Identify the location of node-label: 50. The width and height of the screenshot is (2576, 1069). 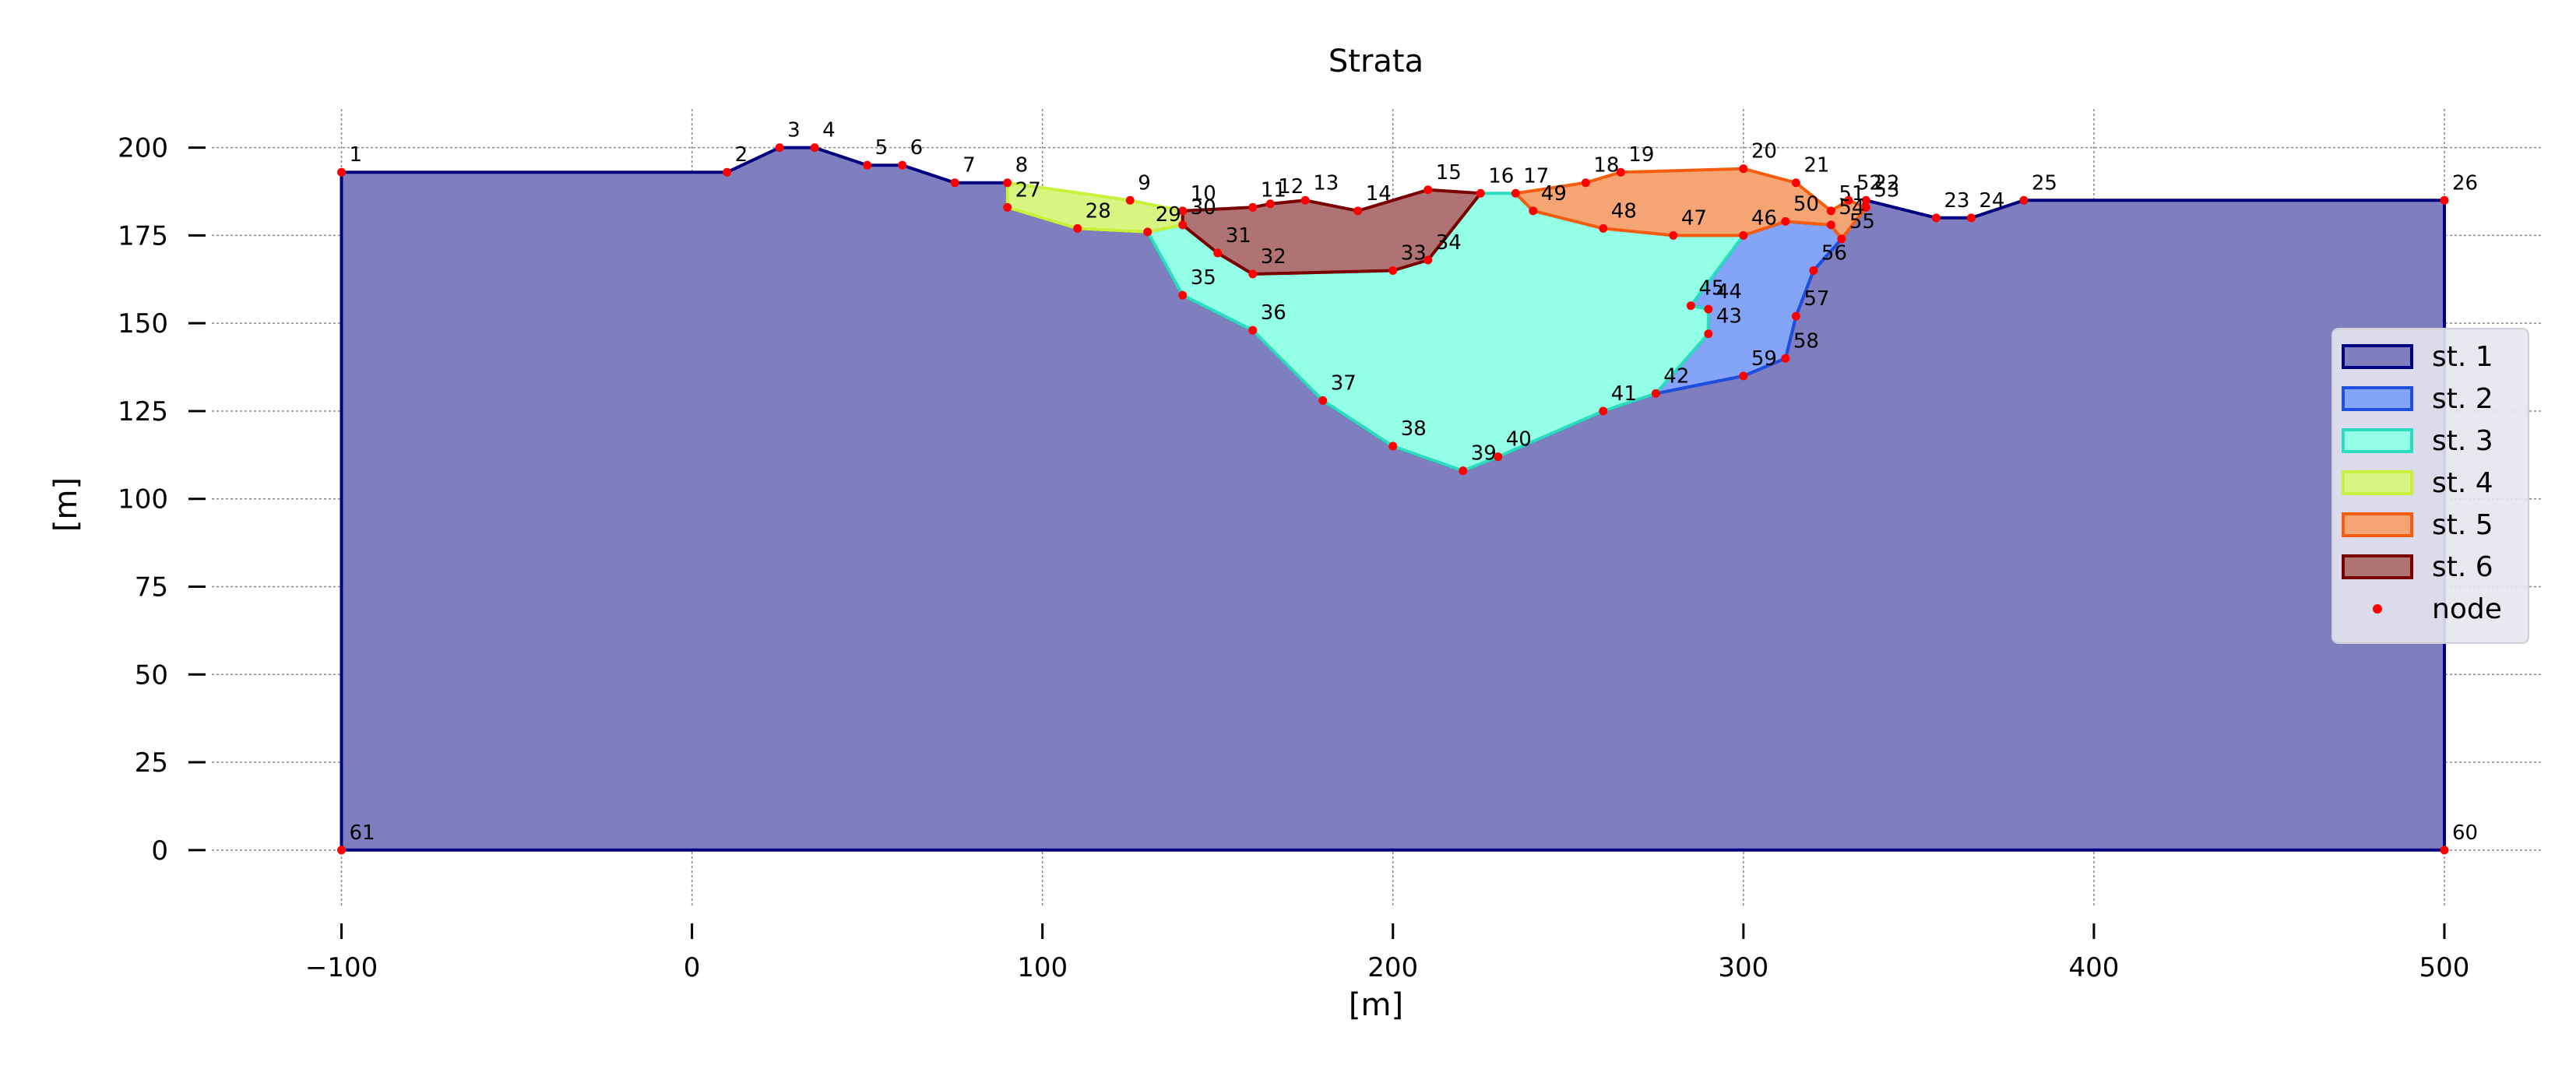
(1806, 204).